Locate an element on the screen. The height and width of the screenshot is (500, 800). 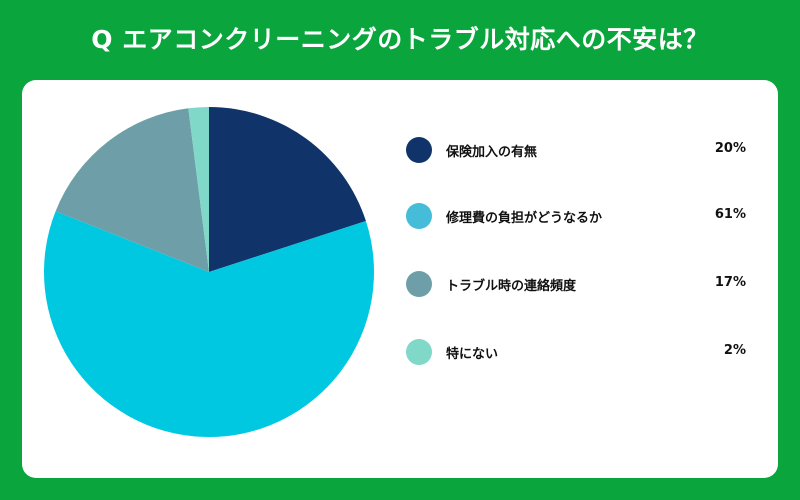
legend-item-repair-cost: 修理費の負担がどうなるか 61% is located at coordinates (576, 216).